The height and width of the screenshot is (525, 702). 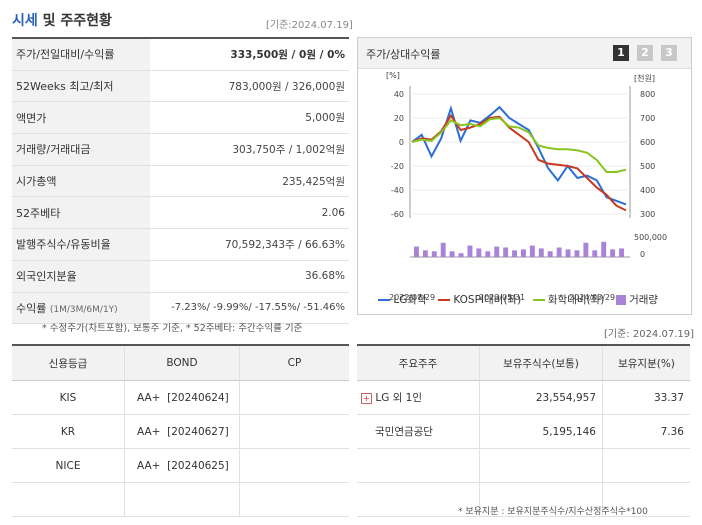 I want to click on table-row: 시가총액 235,425억원, so click(x=180, y=181).